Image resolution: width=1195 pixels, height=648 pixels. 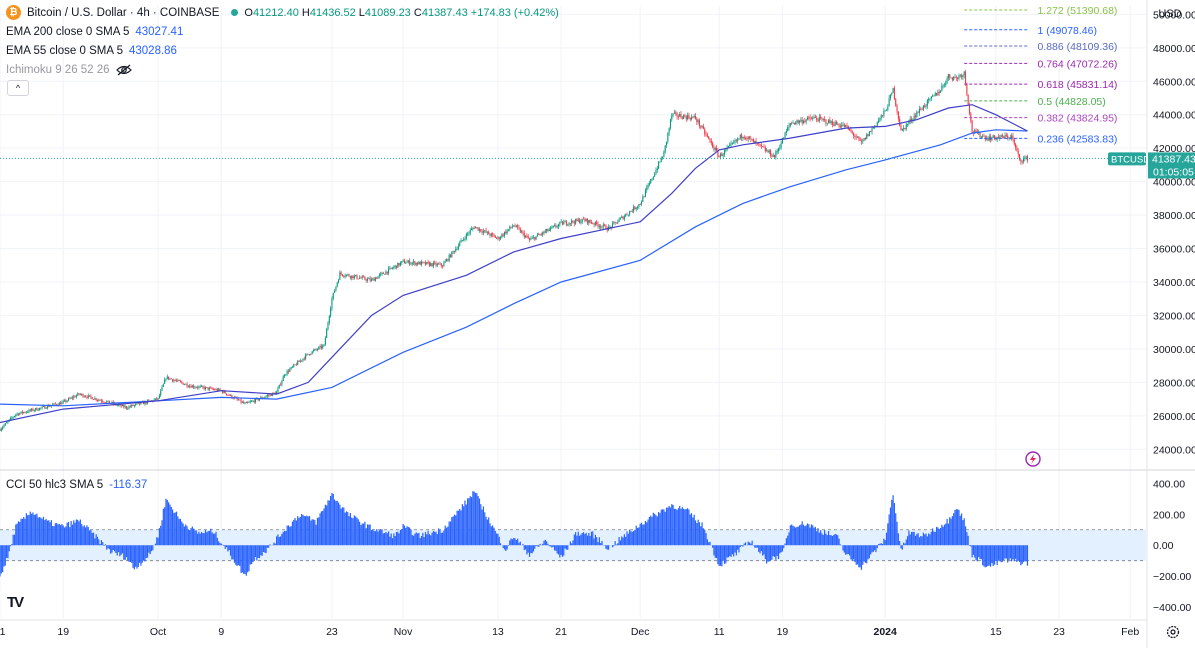 I want to click on ichimoku-legend: Ichimoku 9 26 52 26, so click(x=282, y=69).